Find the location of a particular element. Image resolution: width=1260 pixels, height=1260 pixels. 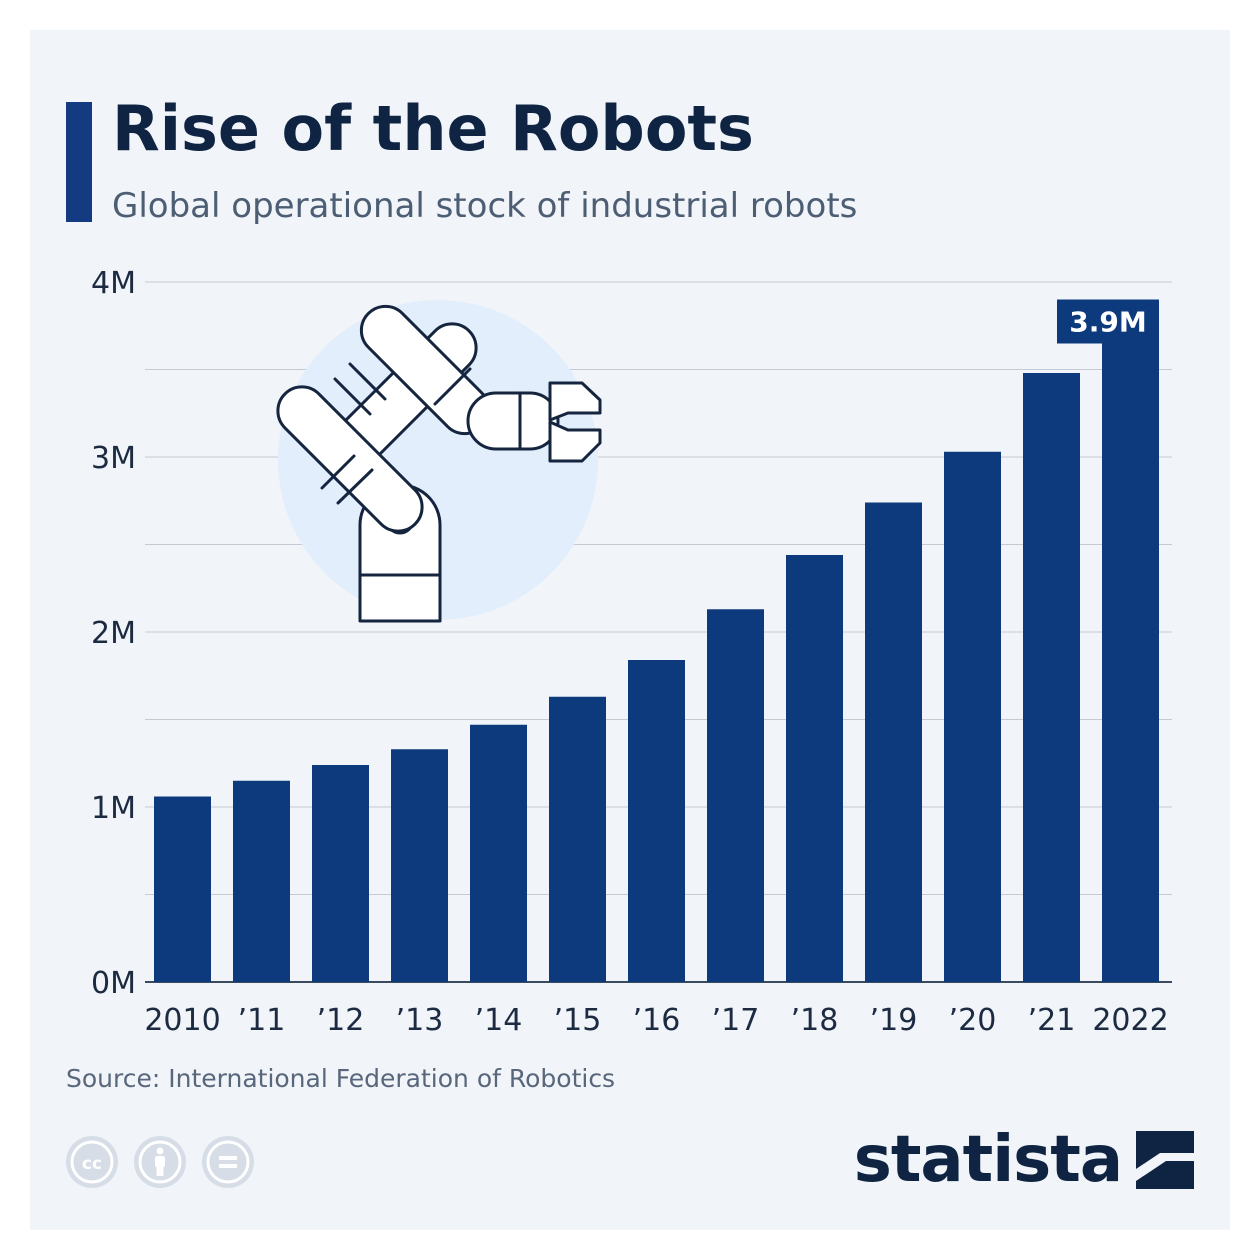

x-tick-label: 2022 is located at coordinates (1130, 1020).